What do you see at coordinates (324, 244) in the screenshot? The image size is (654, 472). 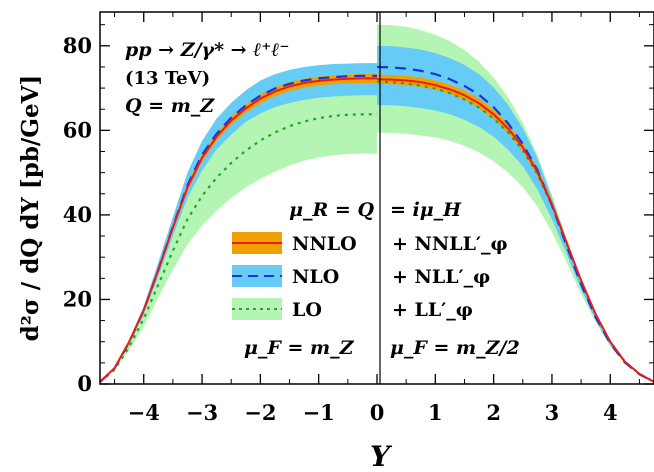 I see `legend-label-nnlo: NNLO` at bounding box center [324, 244].